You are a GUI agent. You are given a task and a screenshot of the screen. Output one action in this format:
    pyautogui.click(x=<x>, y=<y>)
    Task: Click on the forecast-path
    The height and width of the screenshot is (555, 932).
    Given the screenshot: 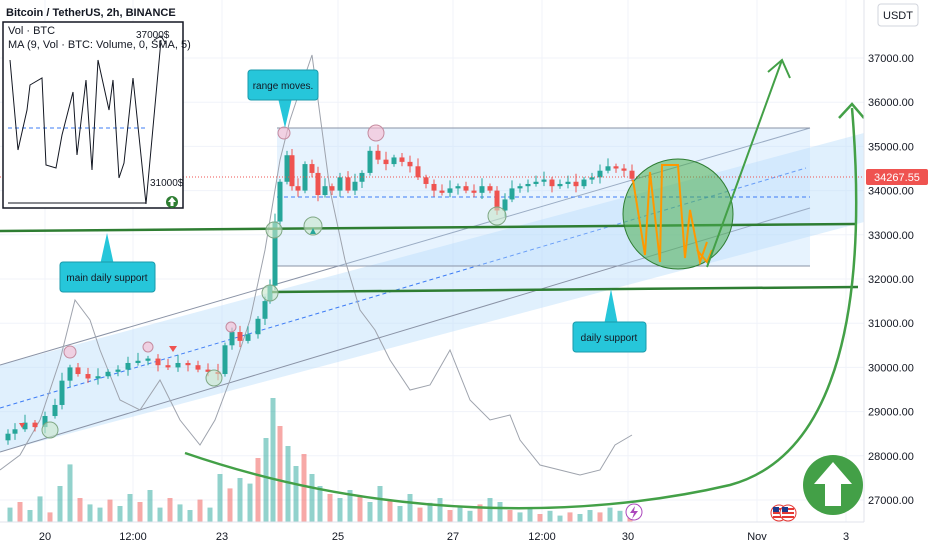 What is the action you would take?
    pyautogui.click(x=670, y=215)
    